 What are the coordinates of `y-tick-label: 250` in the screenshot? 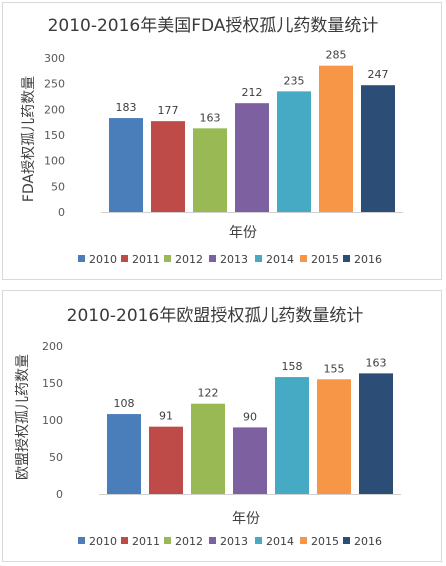 It's located at (54, 84).